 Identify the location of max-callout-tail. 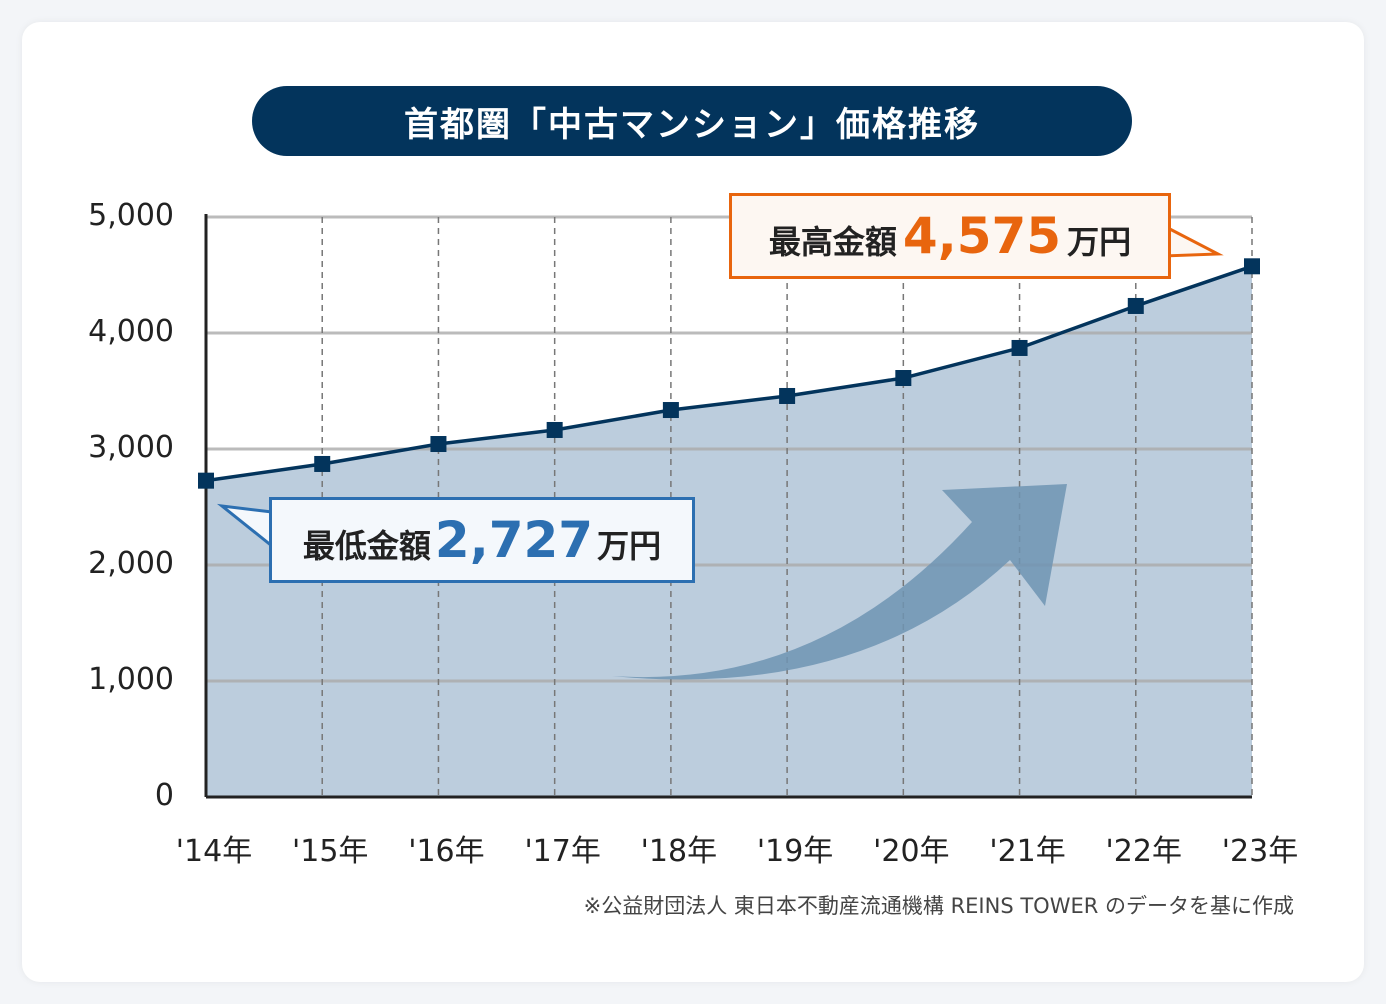
(1193, 240).